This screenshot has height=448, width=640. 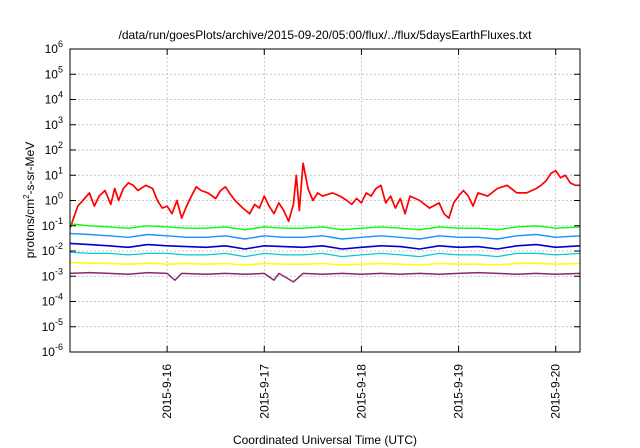 I want to click on y-tick-label: 10⁻⁵, so click(x=52, y=325).